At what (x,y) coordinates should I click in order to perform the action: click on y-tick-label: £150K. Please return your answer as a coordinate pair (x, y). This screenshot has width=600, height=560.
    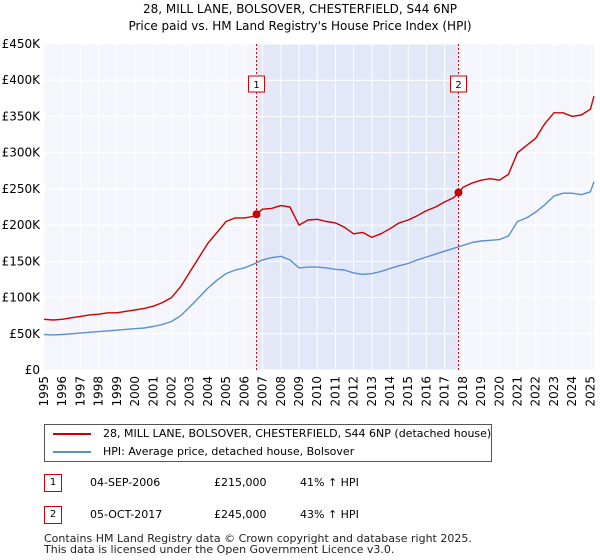
    Looking at the image, I should click on (22, 261).